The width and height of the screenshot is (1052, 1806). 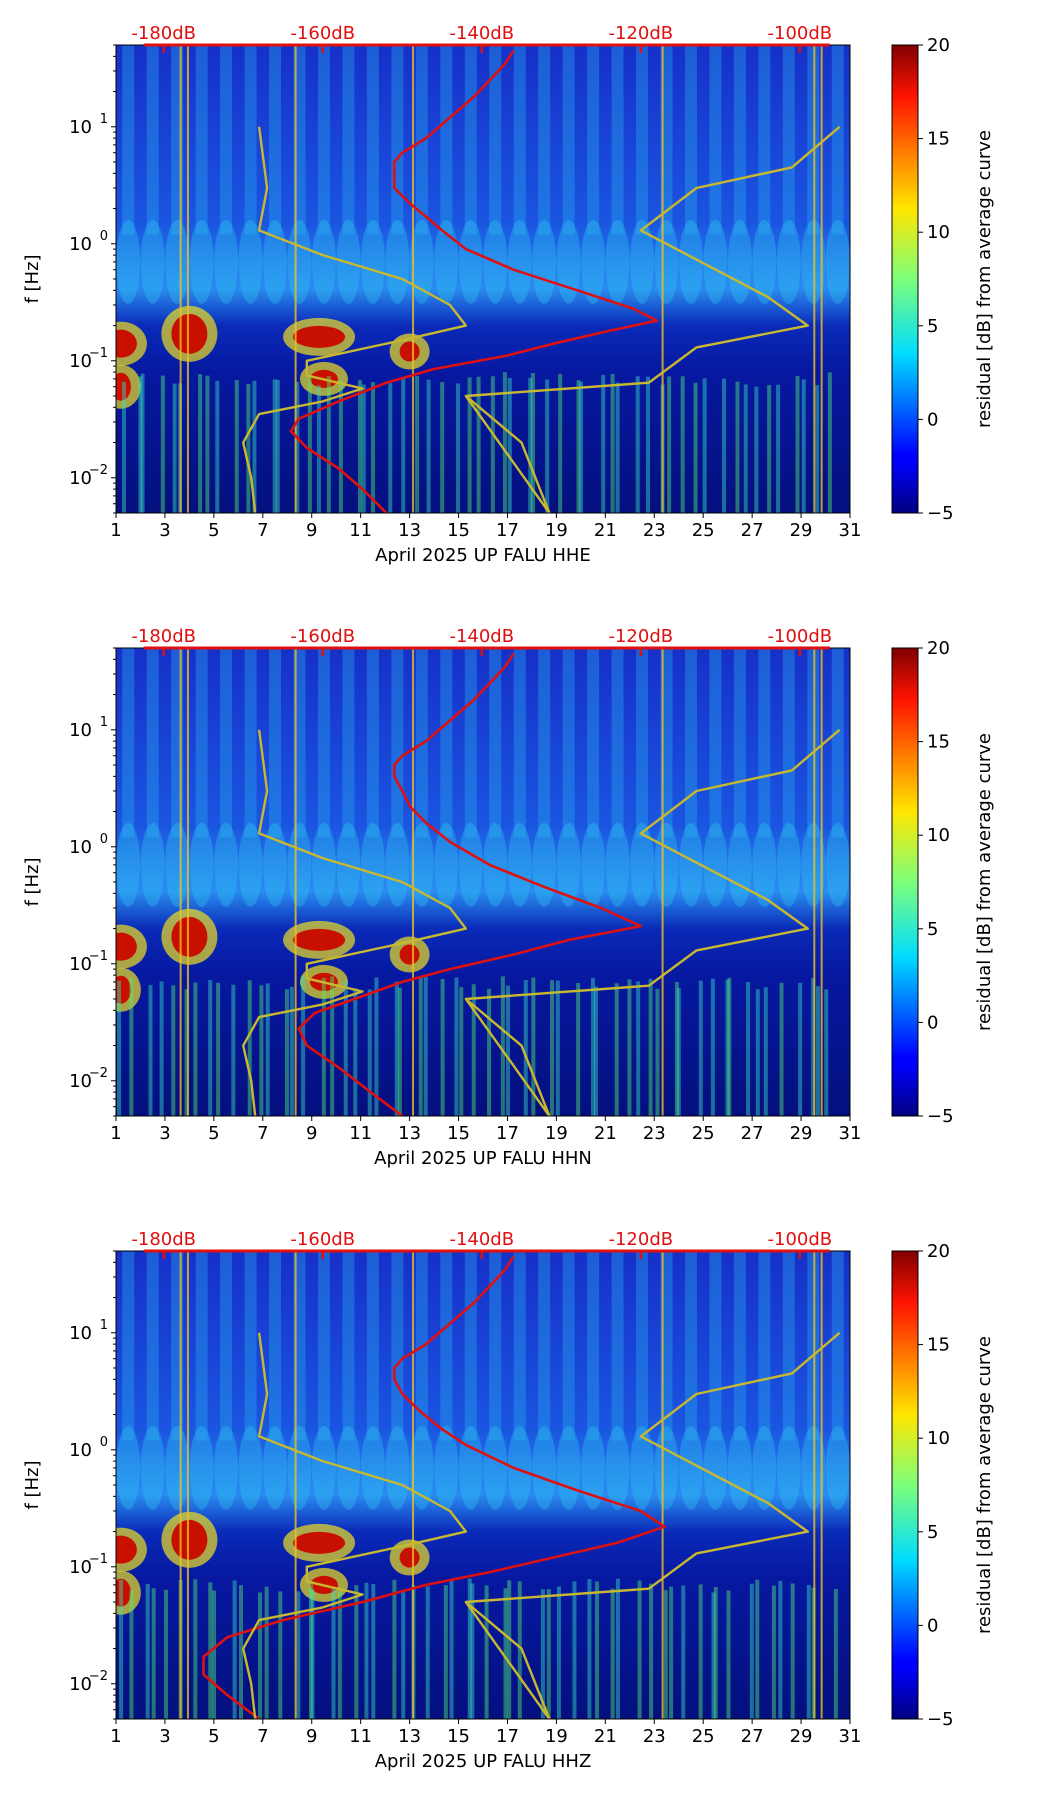 What do you see at coordinates (938, 139) in the screenshot?
I see `colorbar-tick-label: 15` at bounding box center [938, 139].